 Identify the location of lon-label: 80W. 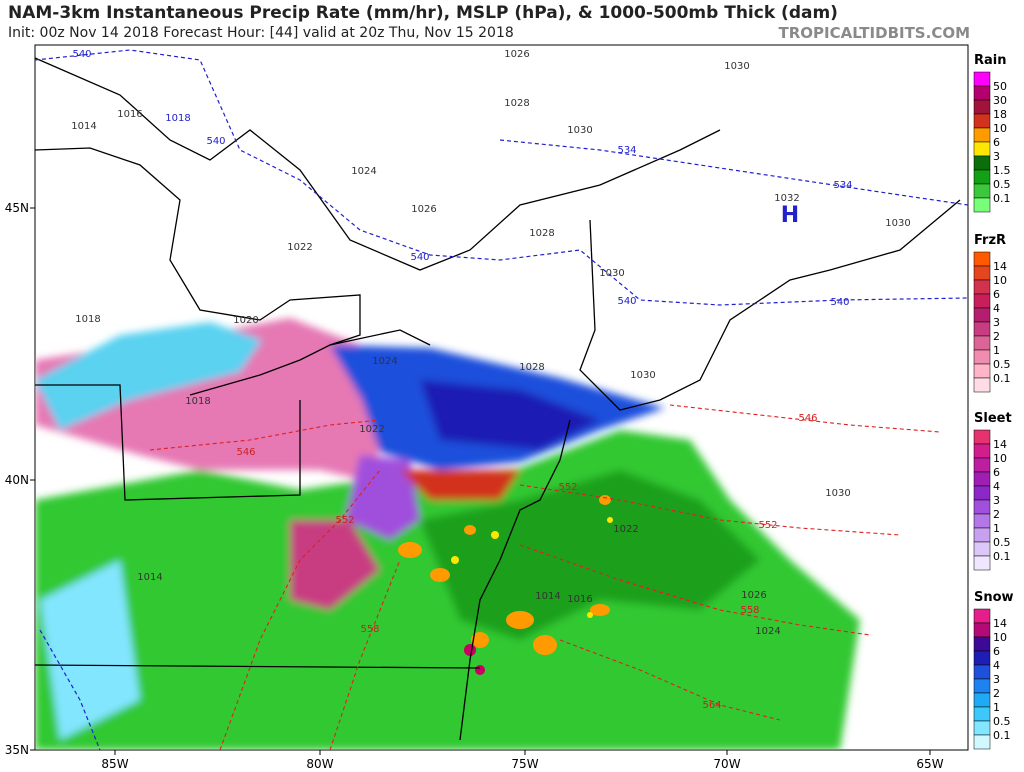
(319, 764).